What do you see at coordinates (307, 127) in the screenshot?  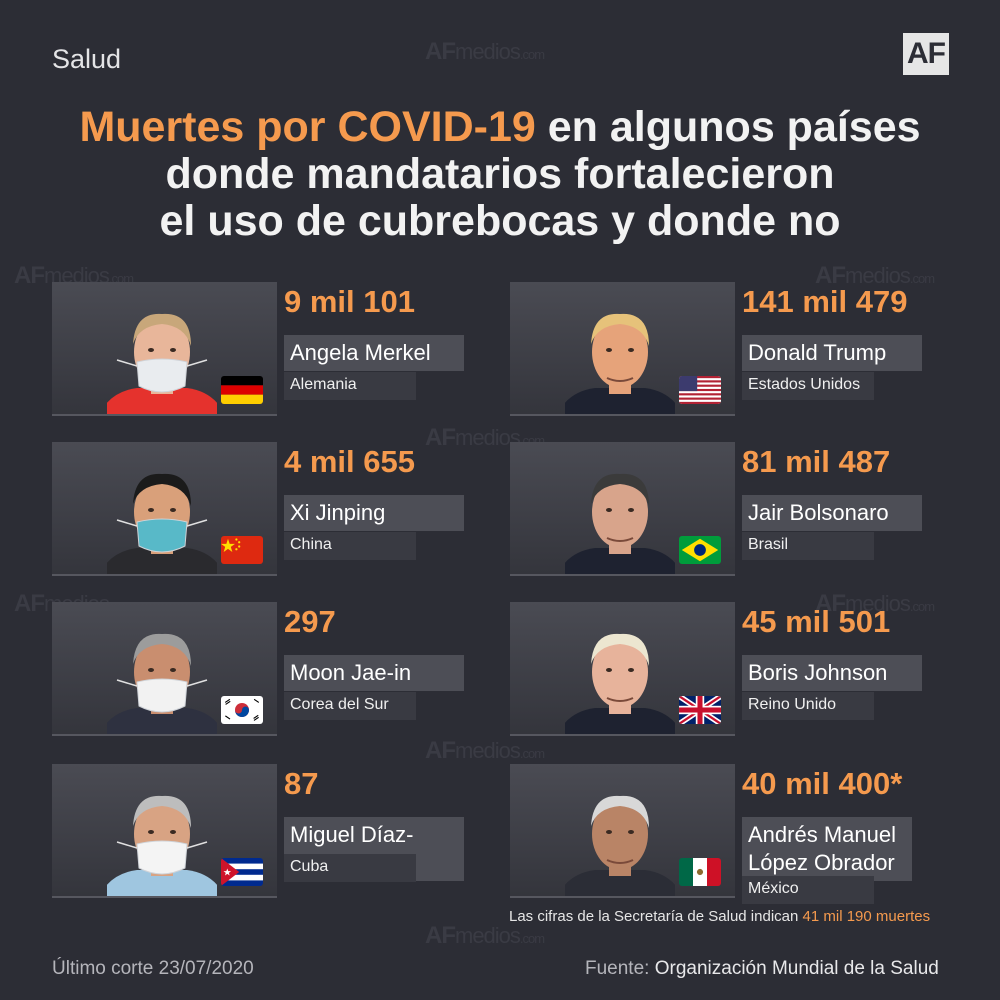 I see `title-highlight: Muertes por COVID-19` at bounding box center [307, 127].